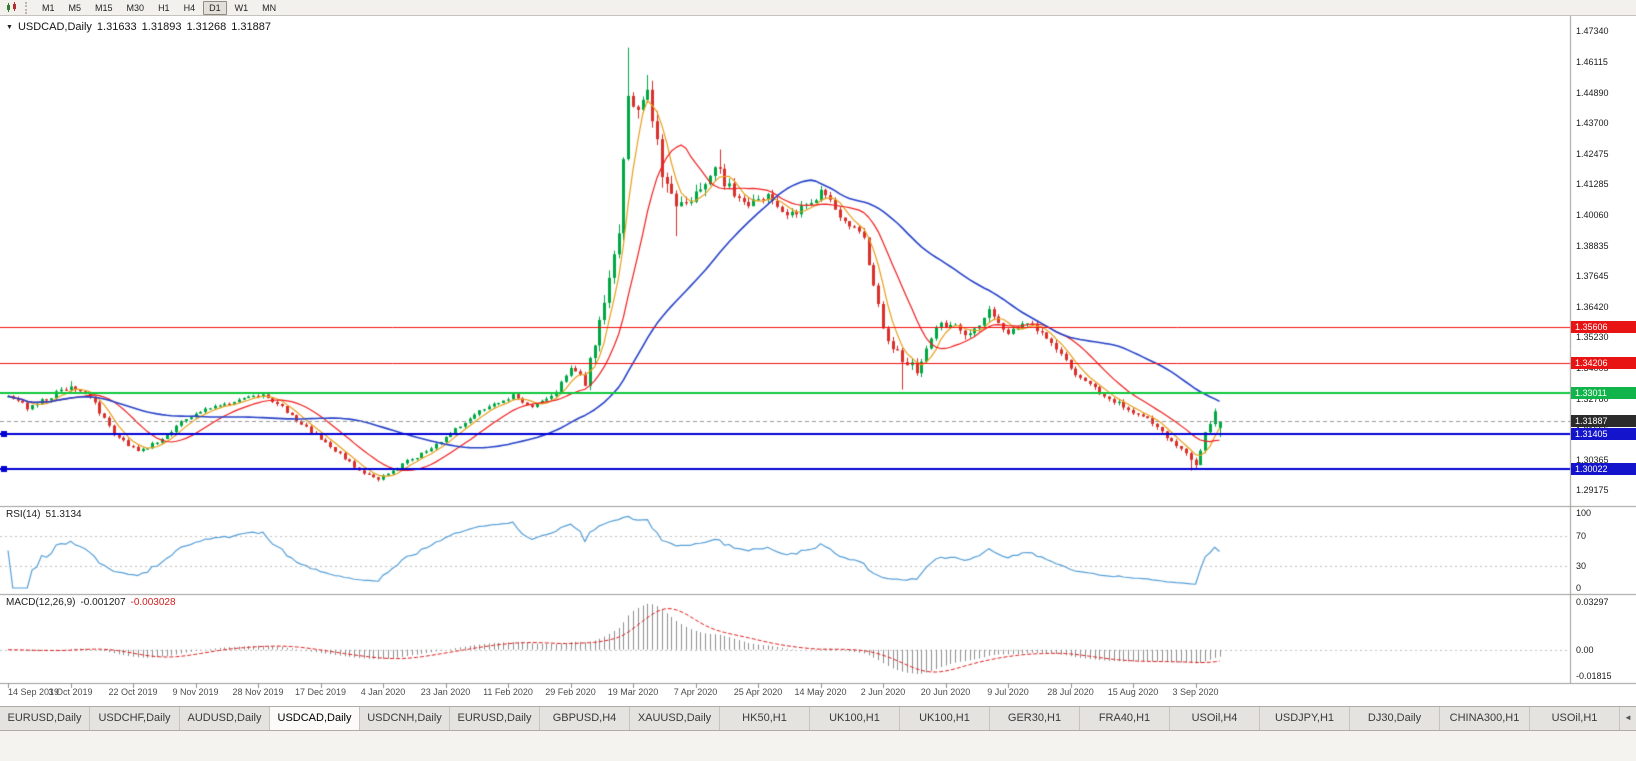  What do you see at coordinates (585, 718) in the screenshot?
I see `chart-tab-gbpusd-h4: GBPUSD,H4` at bounding box center [585, 718].